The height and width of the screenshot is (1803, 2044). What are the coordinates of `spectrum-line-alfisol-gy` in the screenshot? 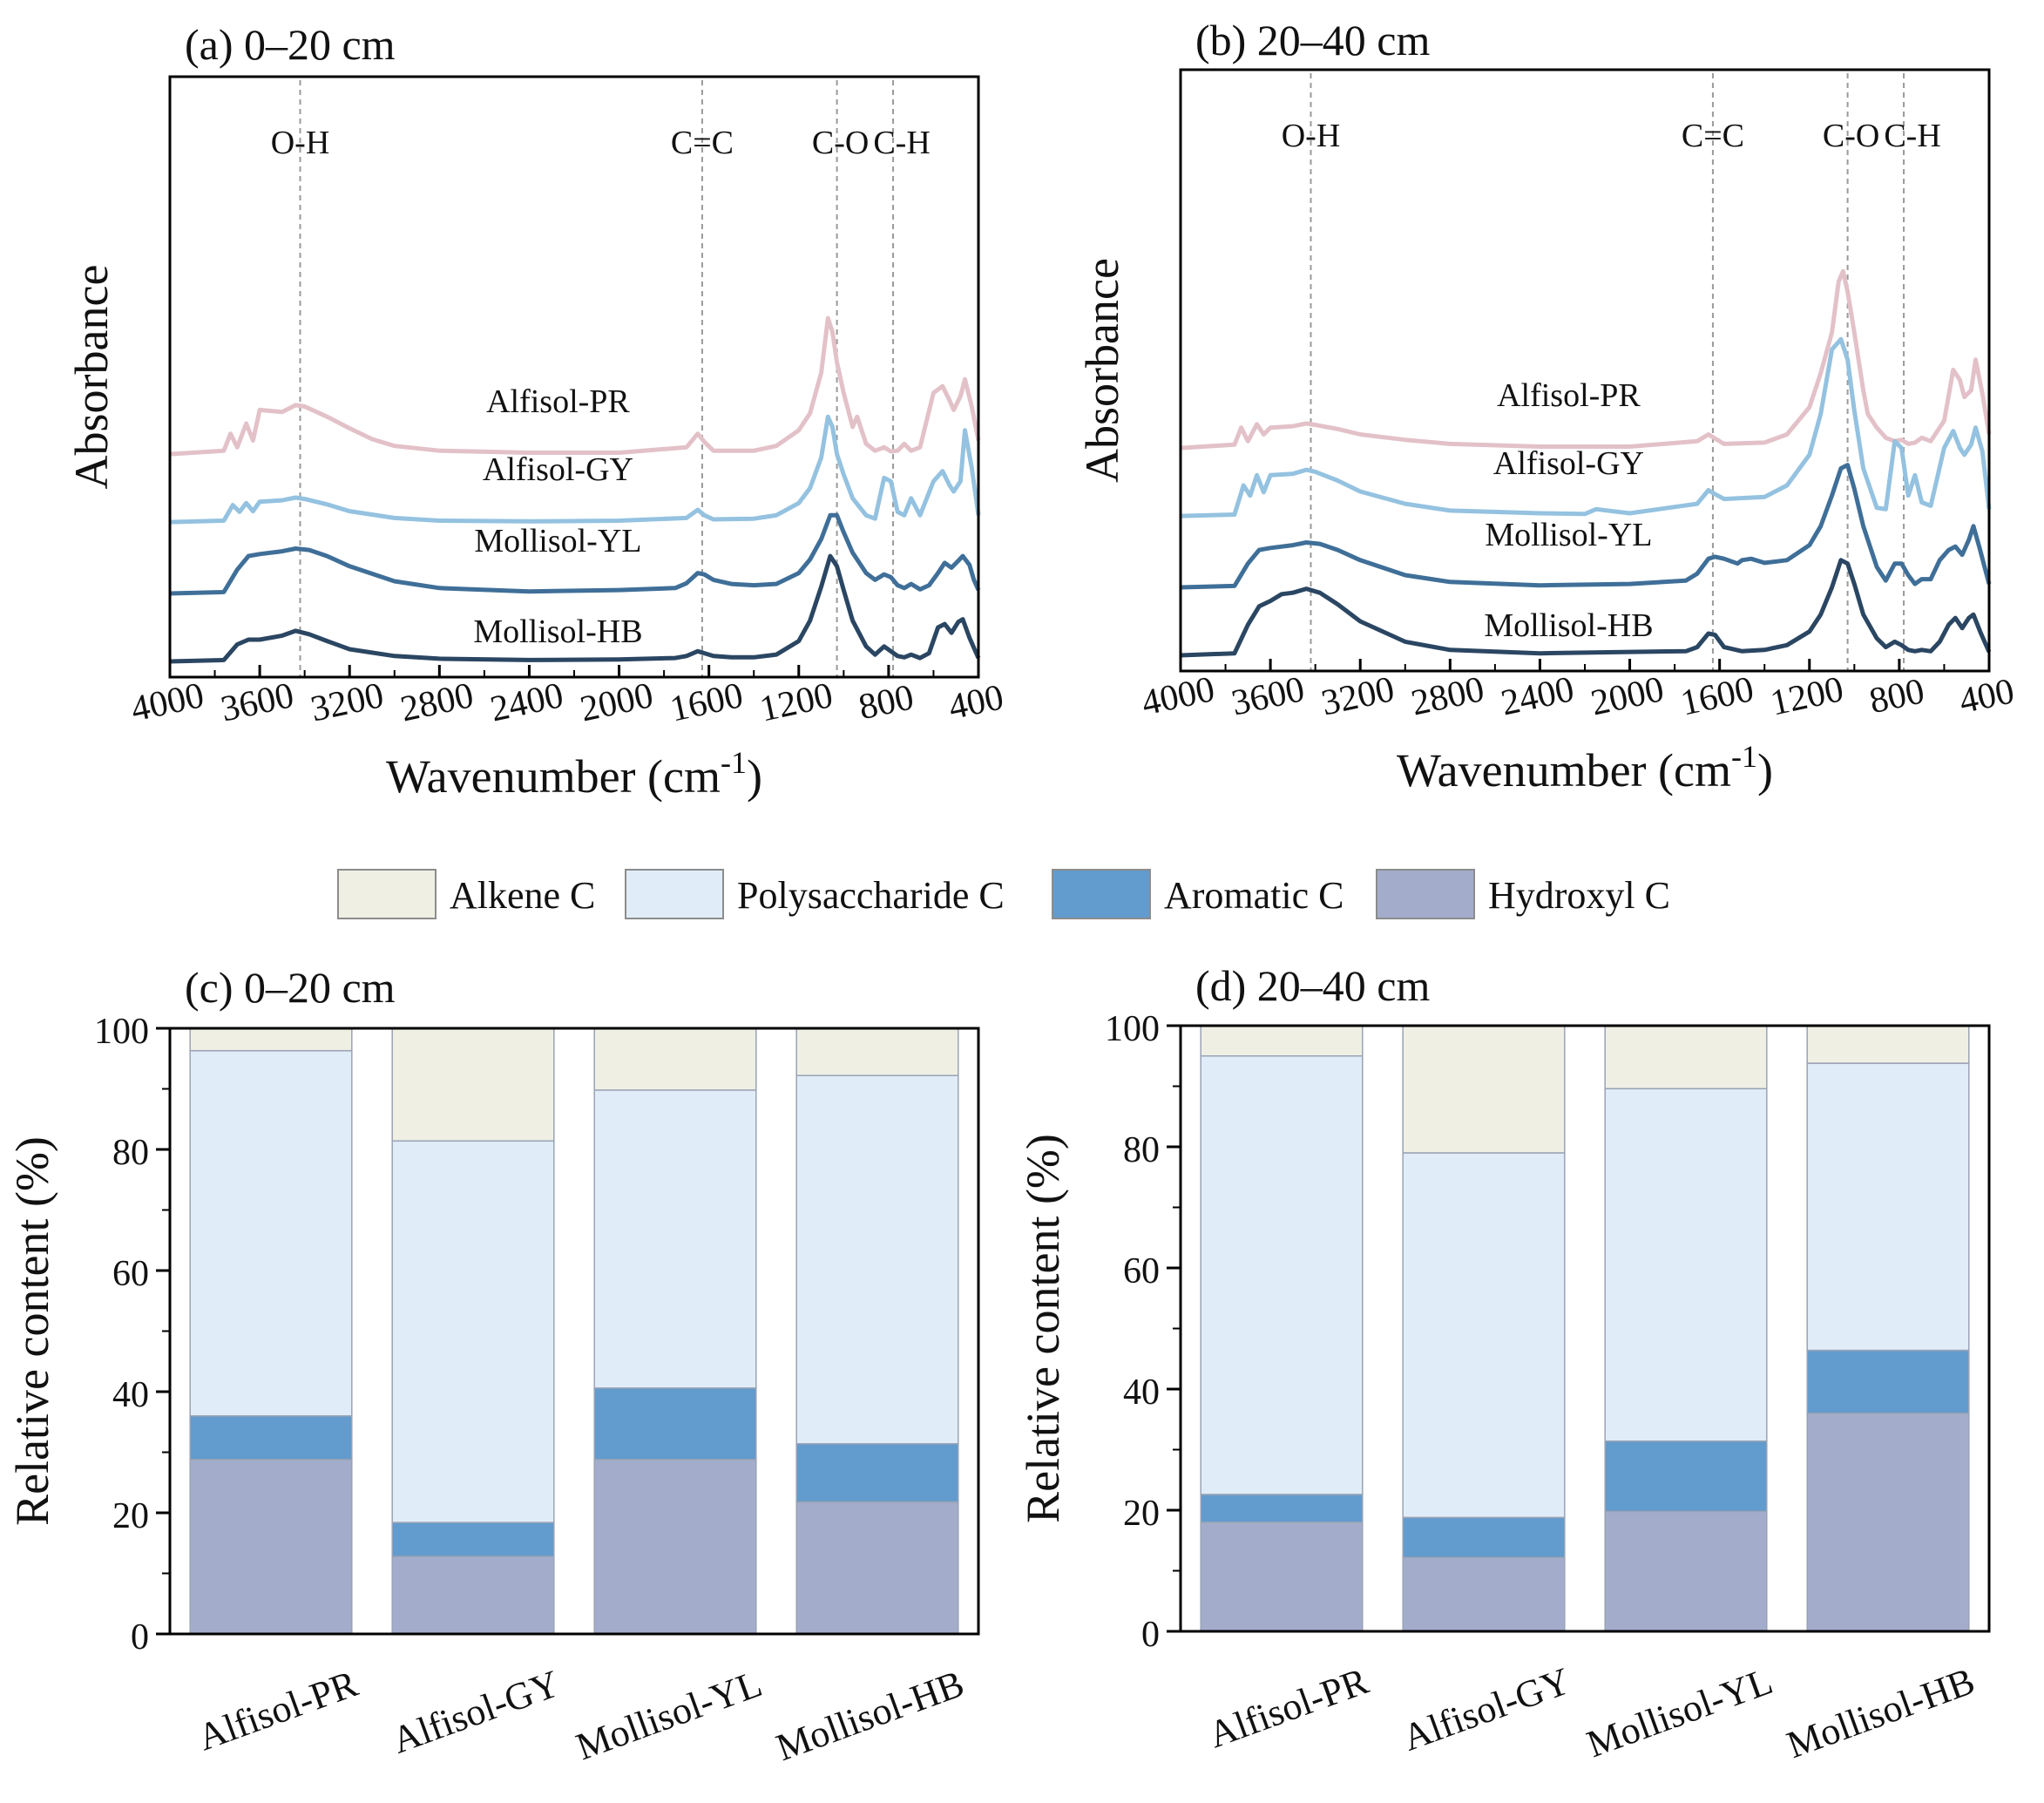 It's located at (1586, 428).